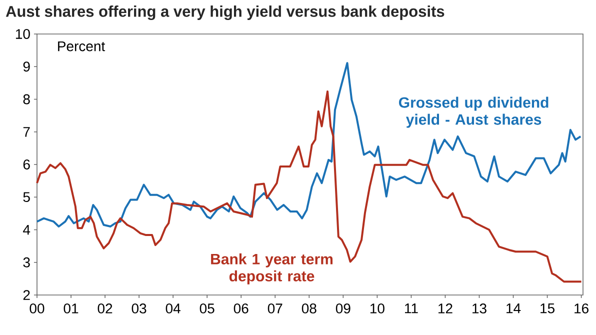  What do you see at coordinates (581, 309) in the screenshot?
I see `x-tick-label: 16` at bounding box center [581, 309].